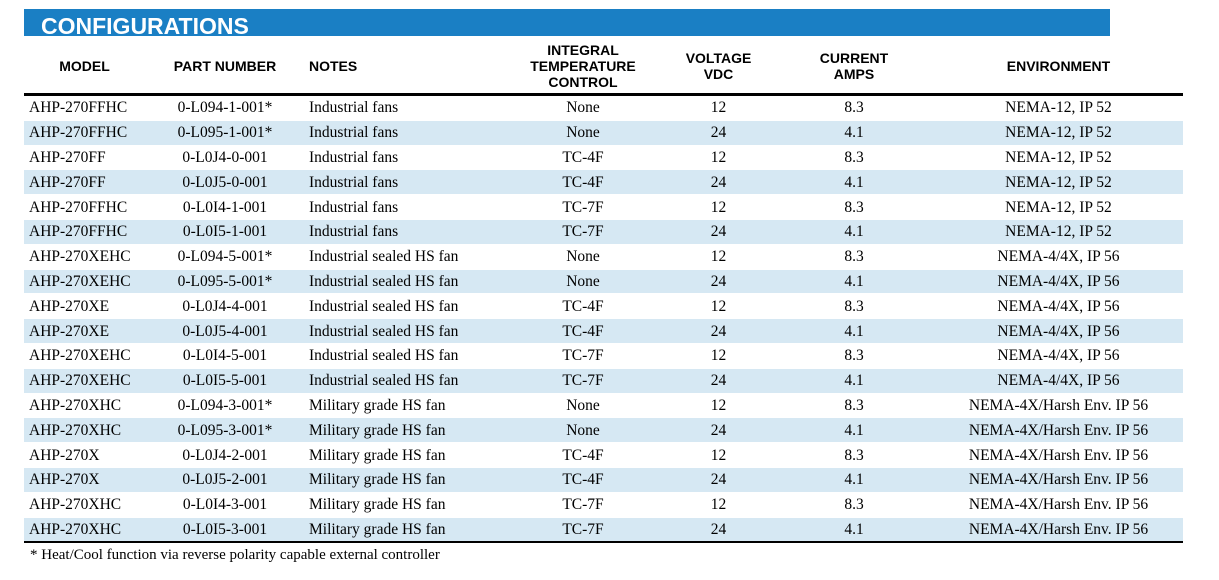  I want to click on cell-part-number: 0-L094-3-001*, so click(225, 406).